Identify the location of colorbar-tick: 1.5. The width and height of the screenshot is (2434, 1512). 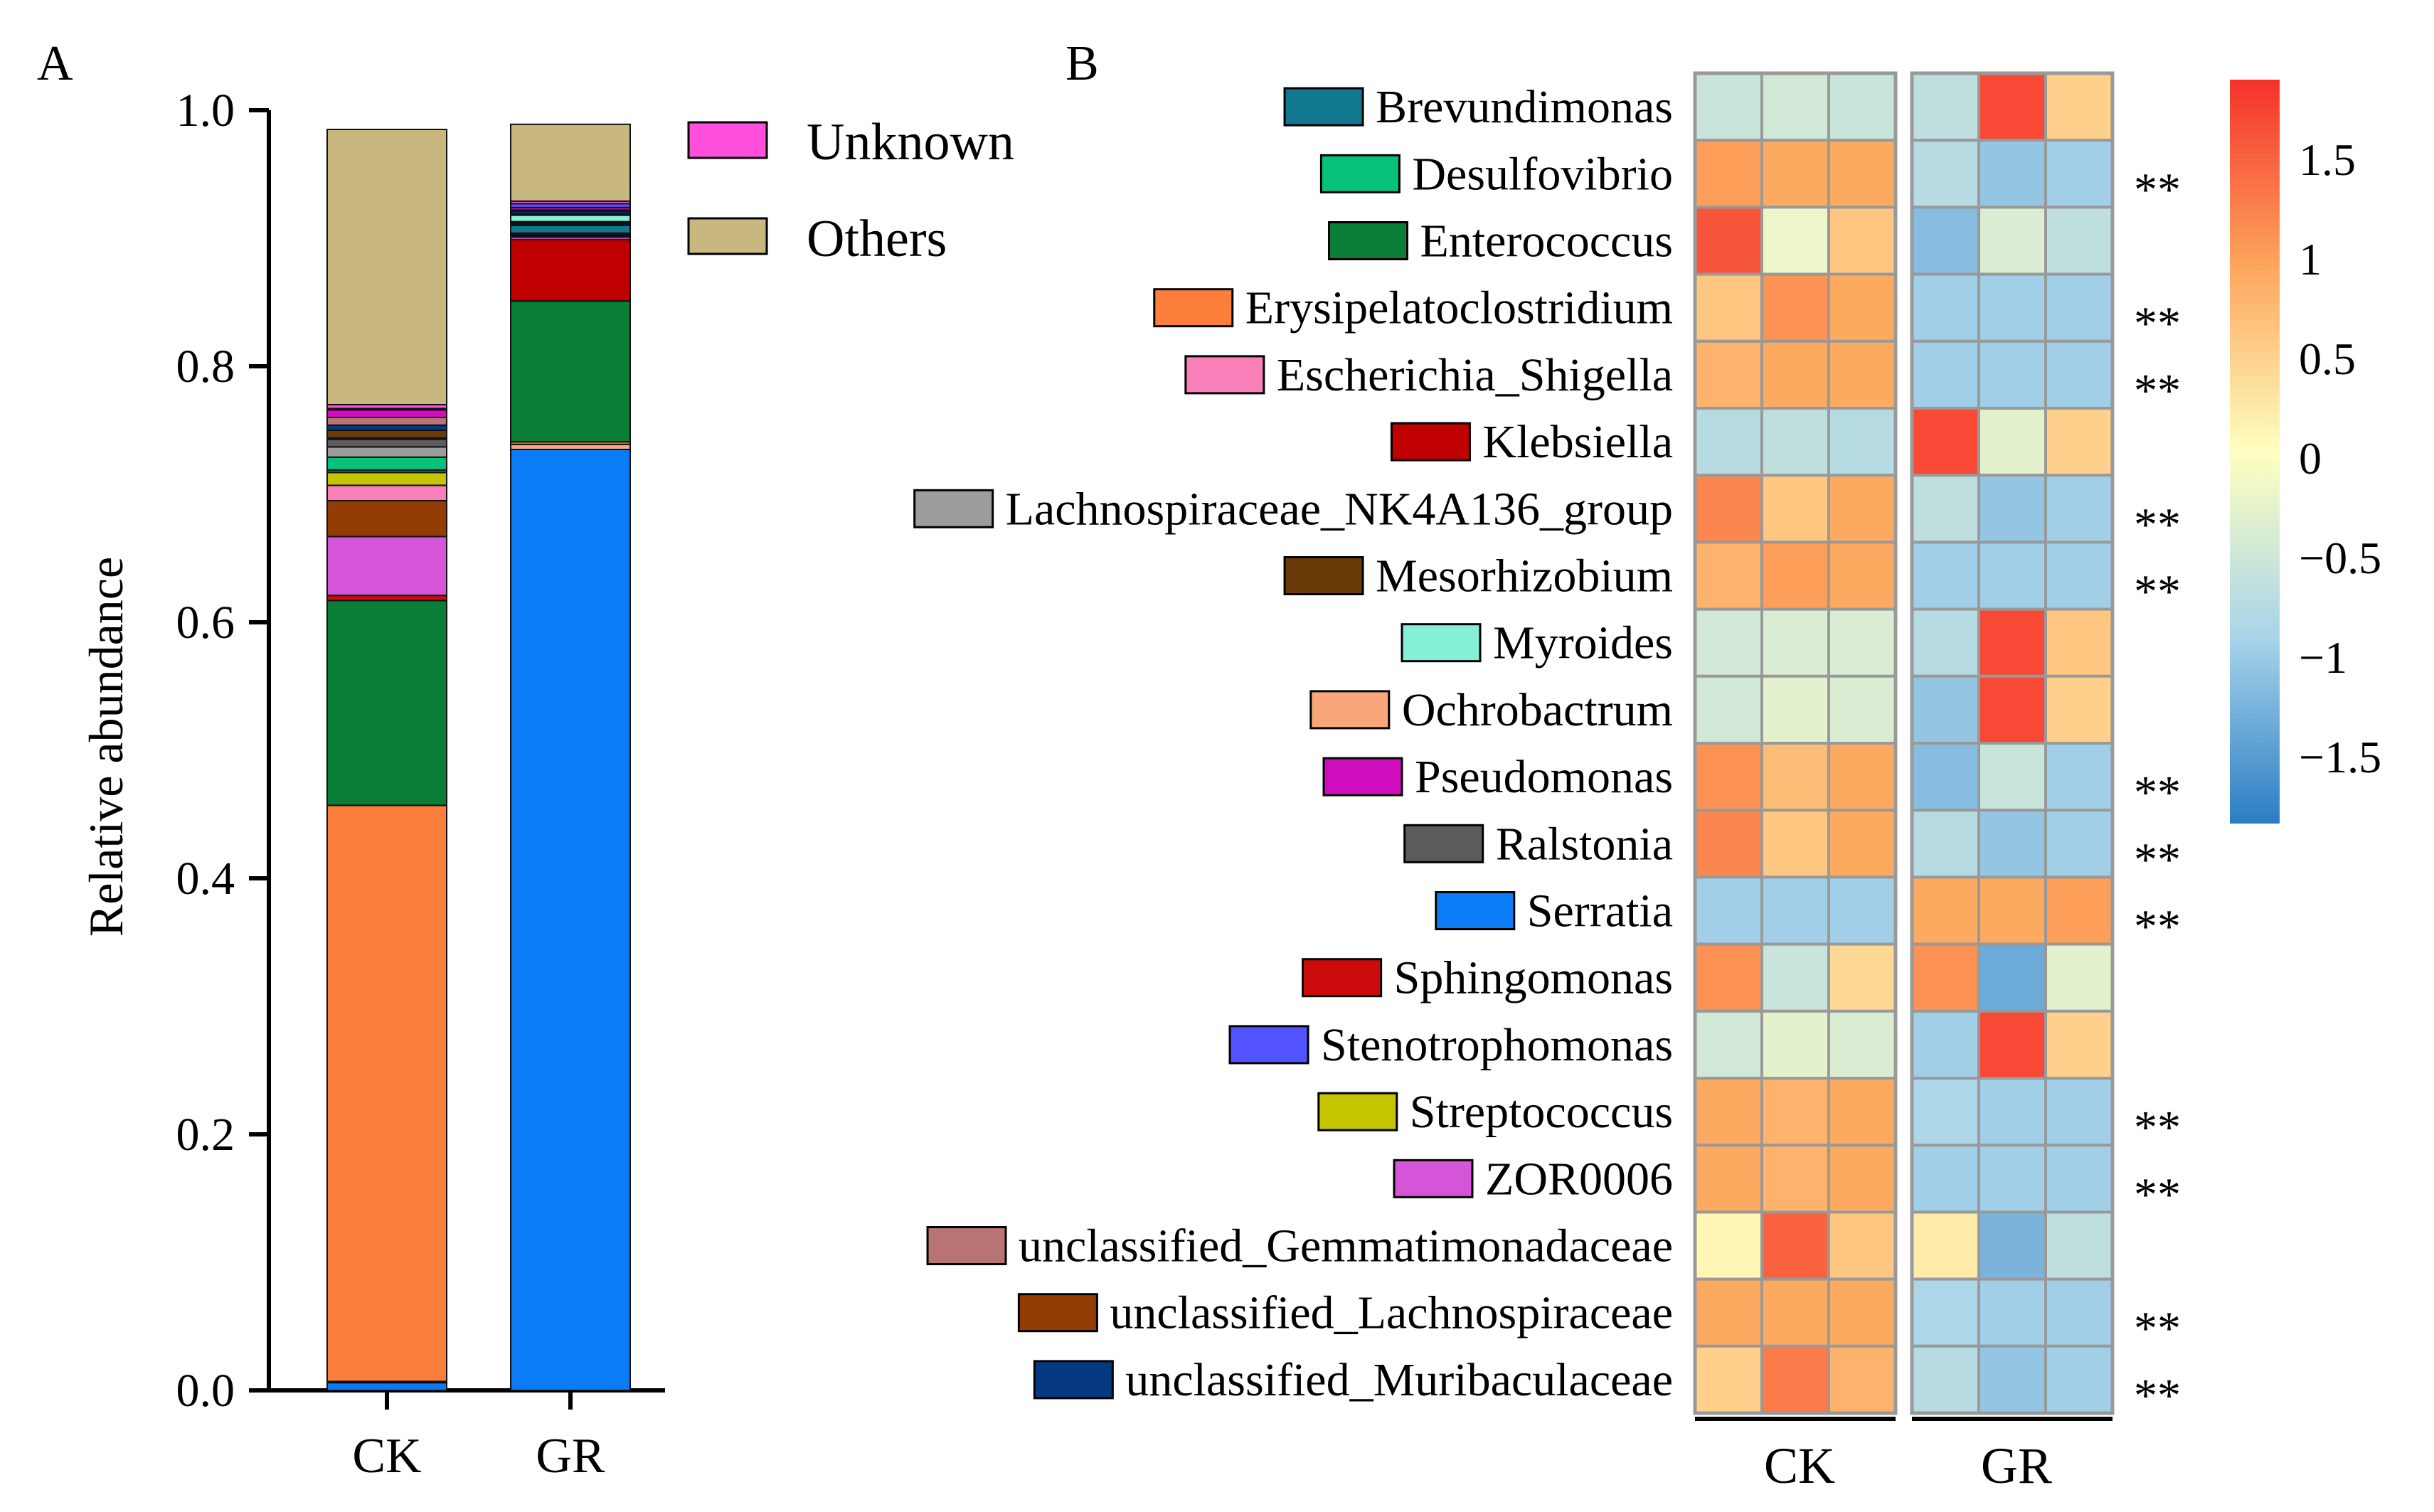
(2328, 159).